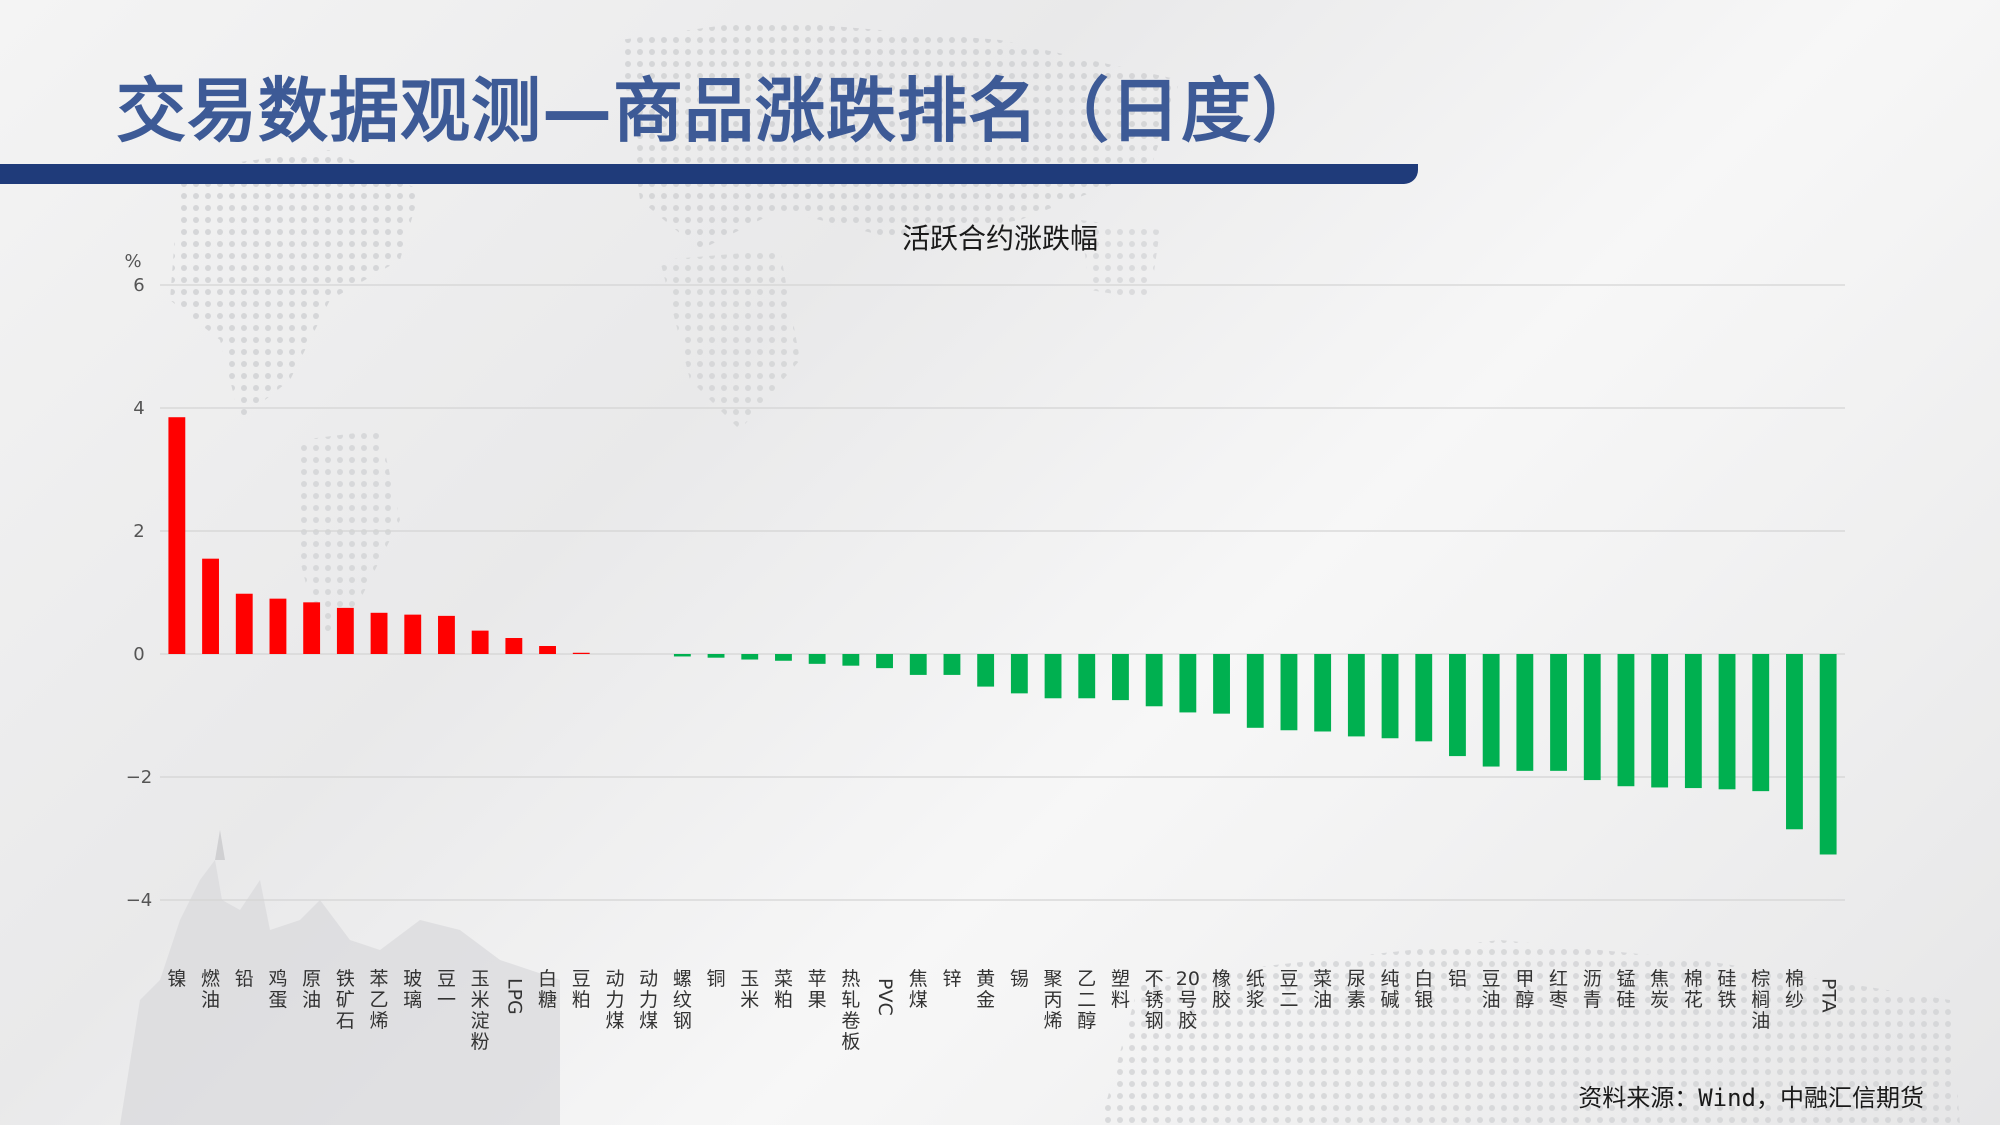  I want to click on y-tick-label: −4, so click(139, 900).